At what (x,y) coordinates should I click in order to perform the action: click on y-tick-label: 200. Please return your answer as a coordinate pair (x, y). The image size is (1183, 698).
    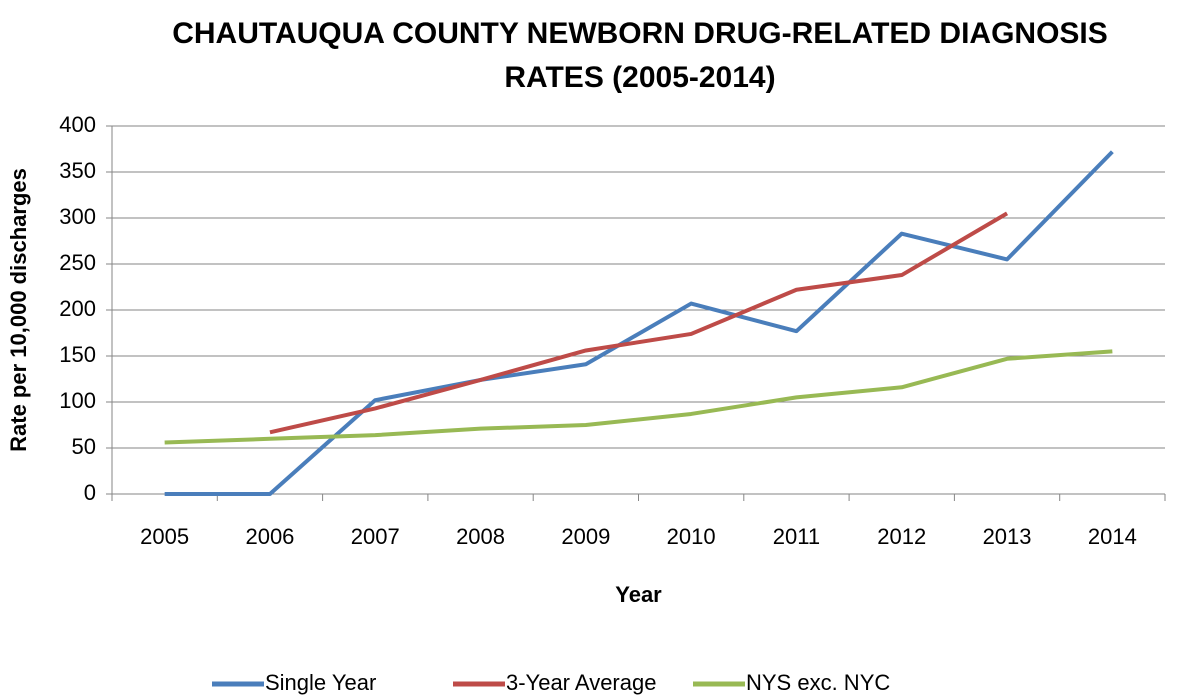
    Looking at the image, I should click on (77, 308).